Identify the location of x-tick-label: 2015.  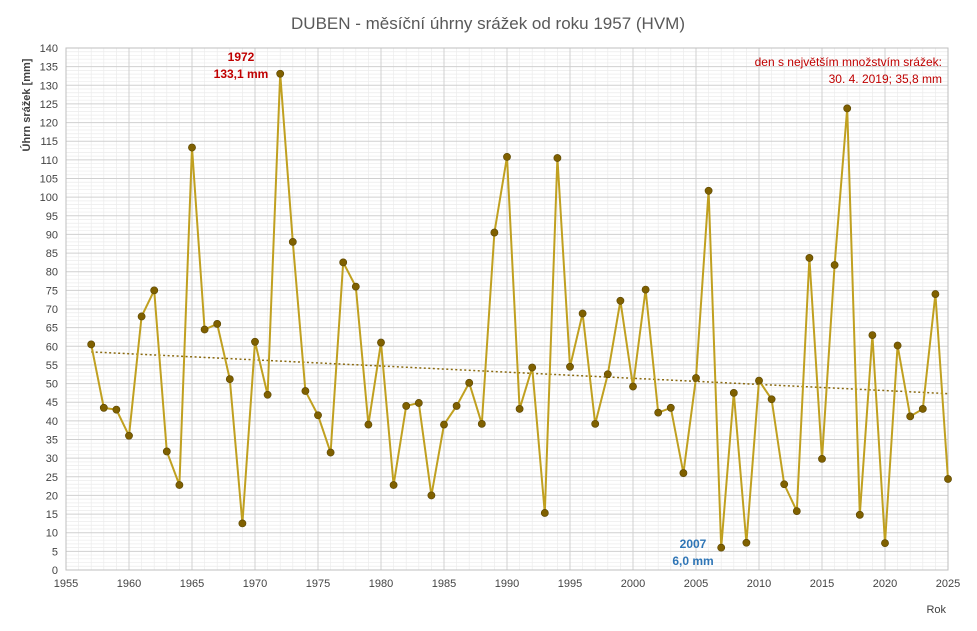
(822, 584).